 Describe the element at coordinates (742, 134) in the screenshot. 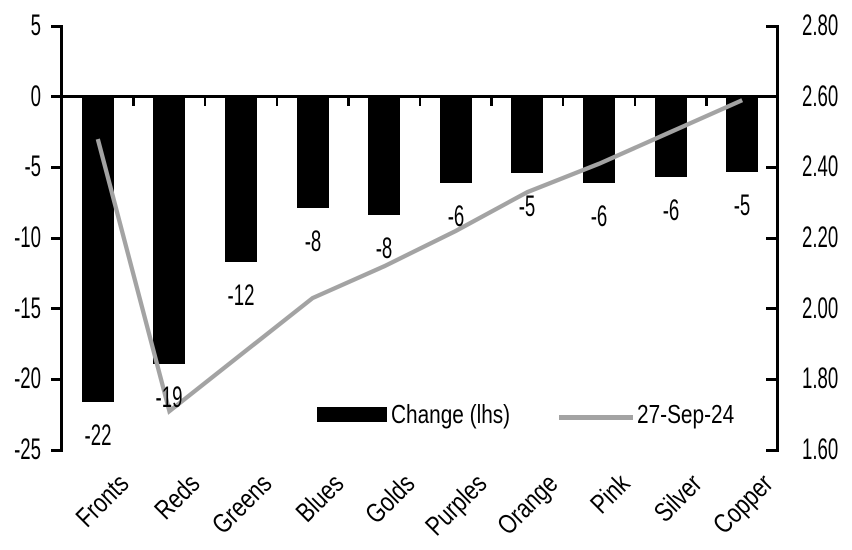

I see `bar-copper` at that location.